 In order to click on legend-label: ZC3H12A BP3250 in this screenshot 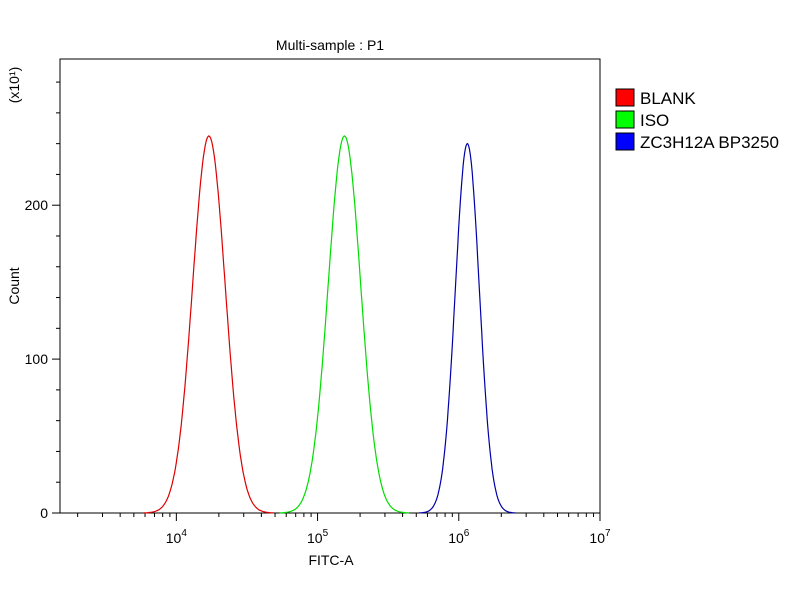, I will do `click(709, 142)`.